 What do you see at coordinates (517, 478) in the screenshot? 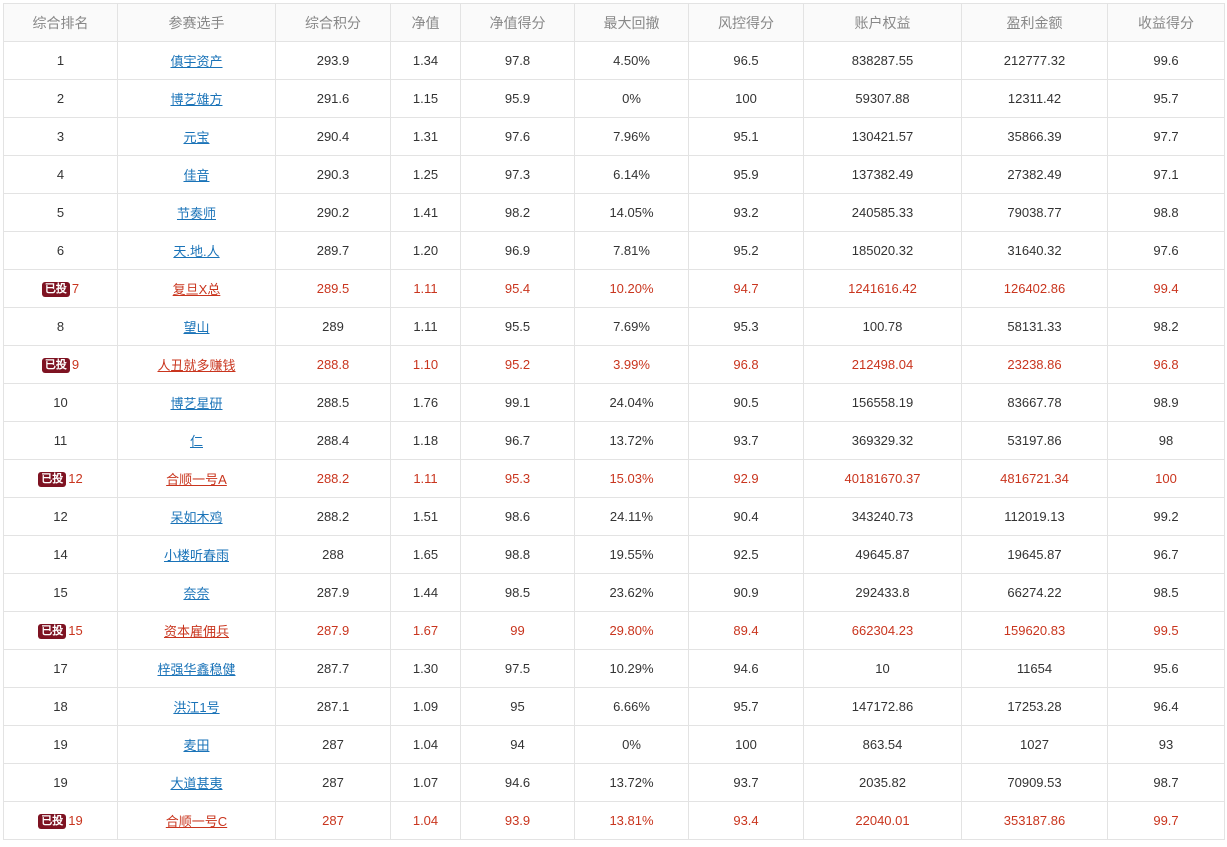
I see `nav-score-cell: 95.3` at bounding box center [517, 478].